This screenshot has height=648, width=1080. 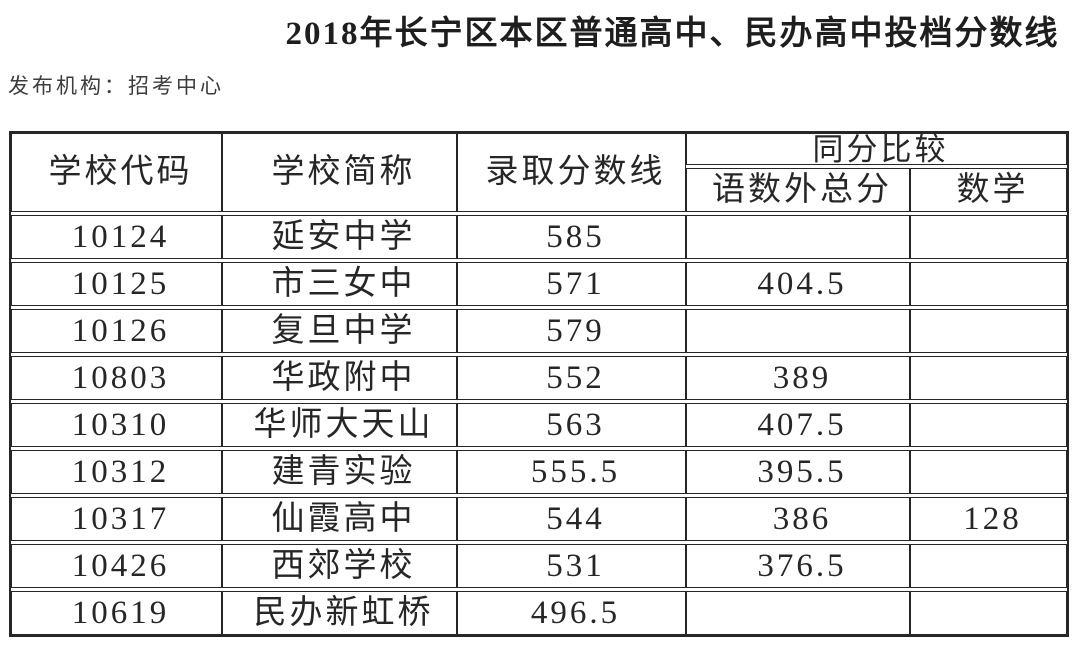 What do you see at coordinates (116, 472) in the screenshot?
I see `cell-school-code: 10312` at bounding box center [116, 472].